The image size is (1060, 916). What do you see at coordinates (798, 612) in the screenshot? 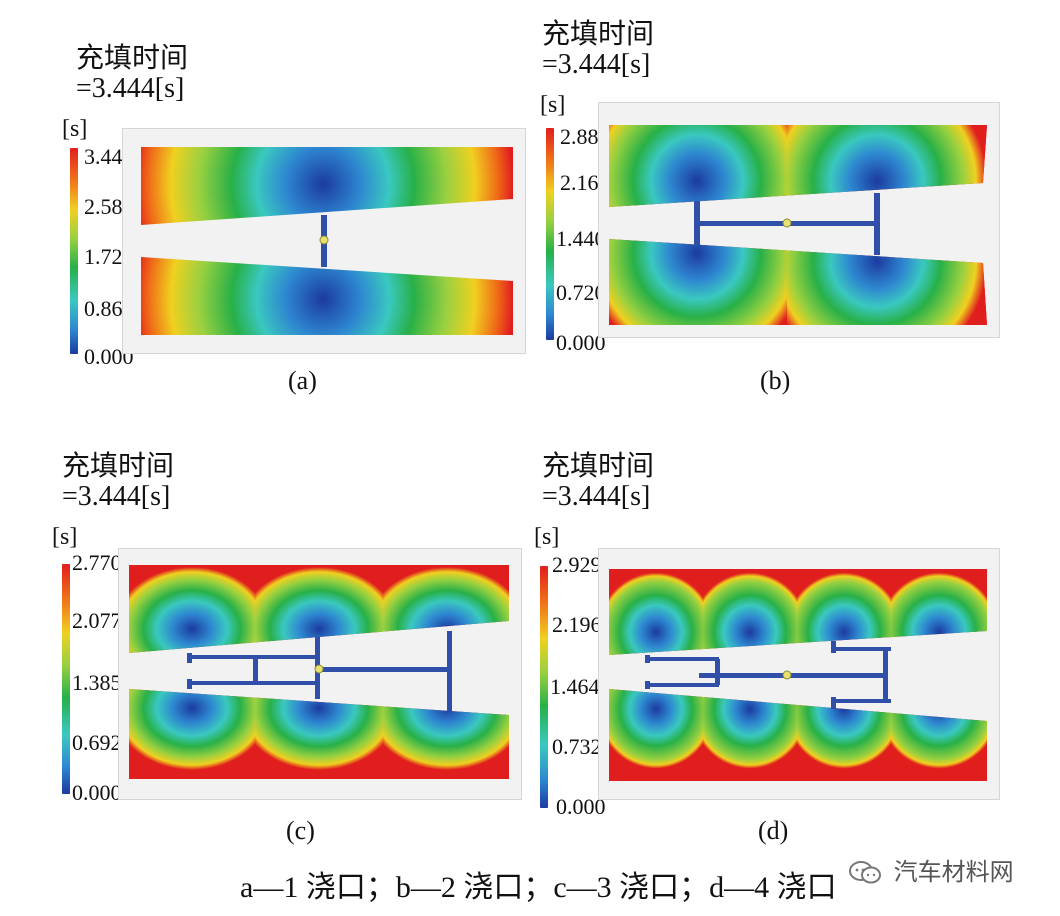
I see `panel-d-upper-part` at bounding box center [798, 612].